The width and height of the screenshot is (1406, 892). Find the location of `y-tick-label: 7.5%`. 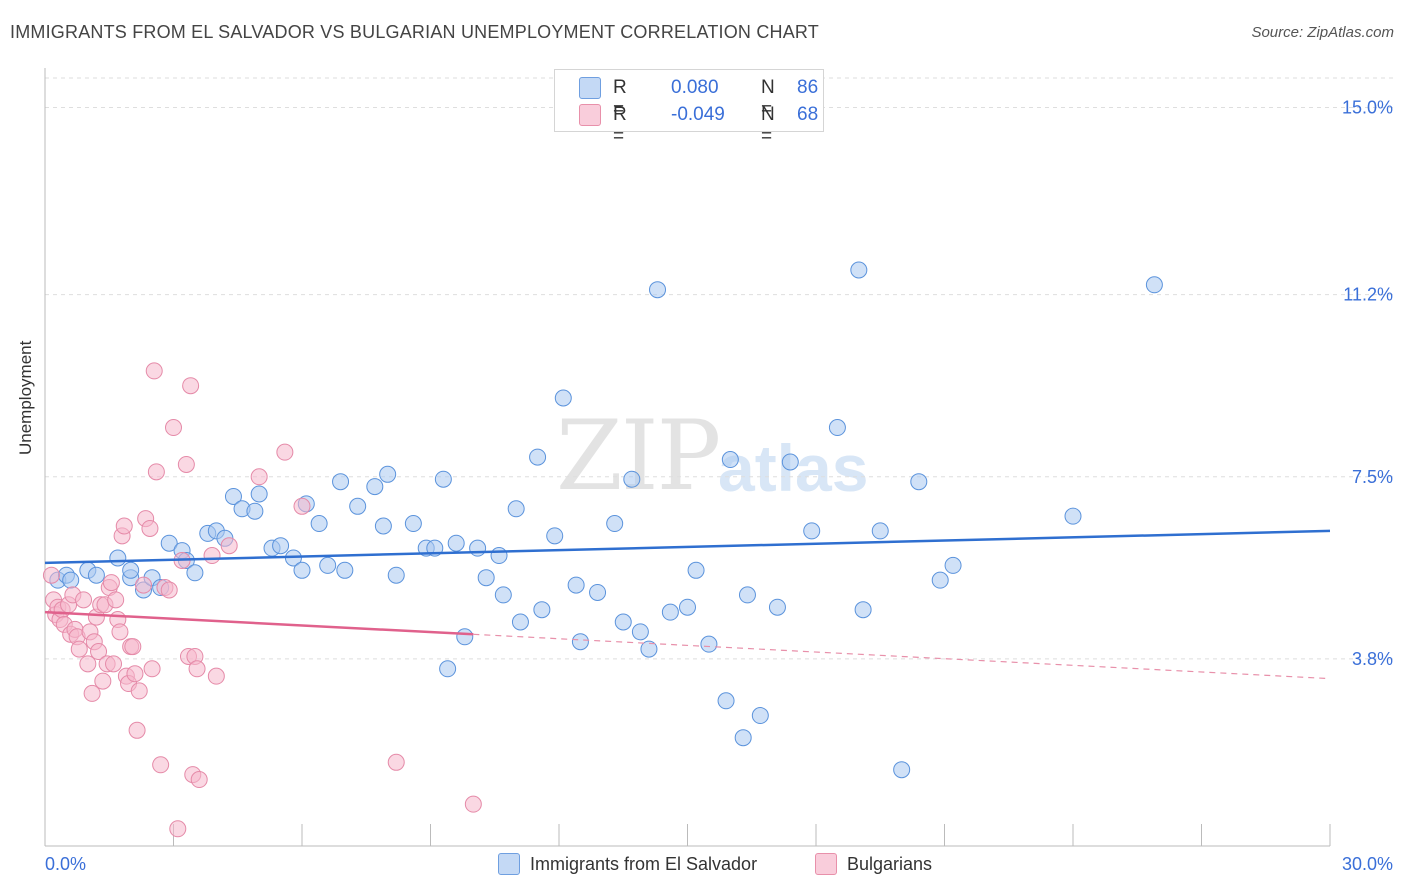

y-tick-label: 7.5% is located at coordinates (1372, 477).